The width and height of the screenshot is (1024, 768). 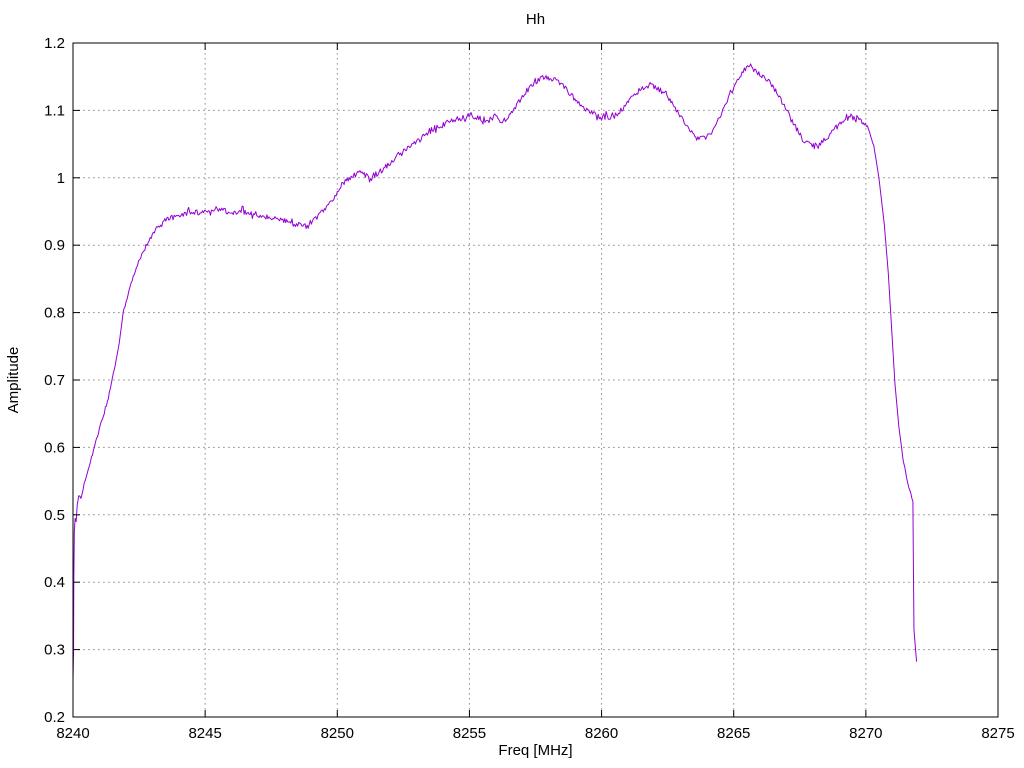 What do you see at coordinates (72, 733) in the screenshot?
I see `x-tick-label: 8240` at bounding box center [72, 733].